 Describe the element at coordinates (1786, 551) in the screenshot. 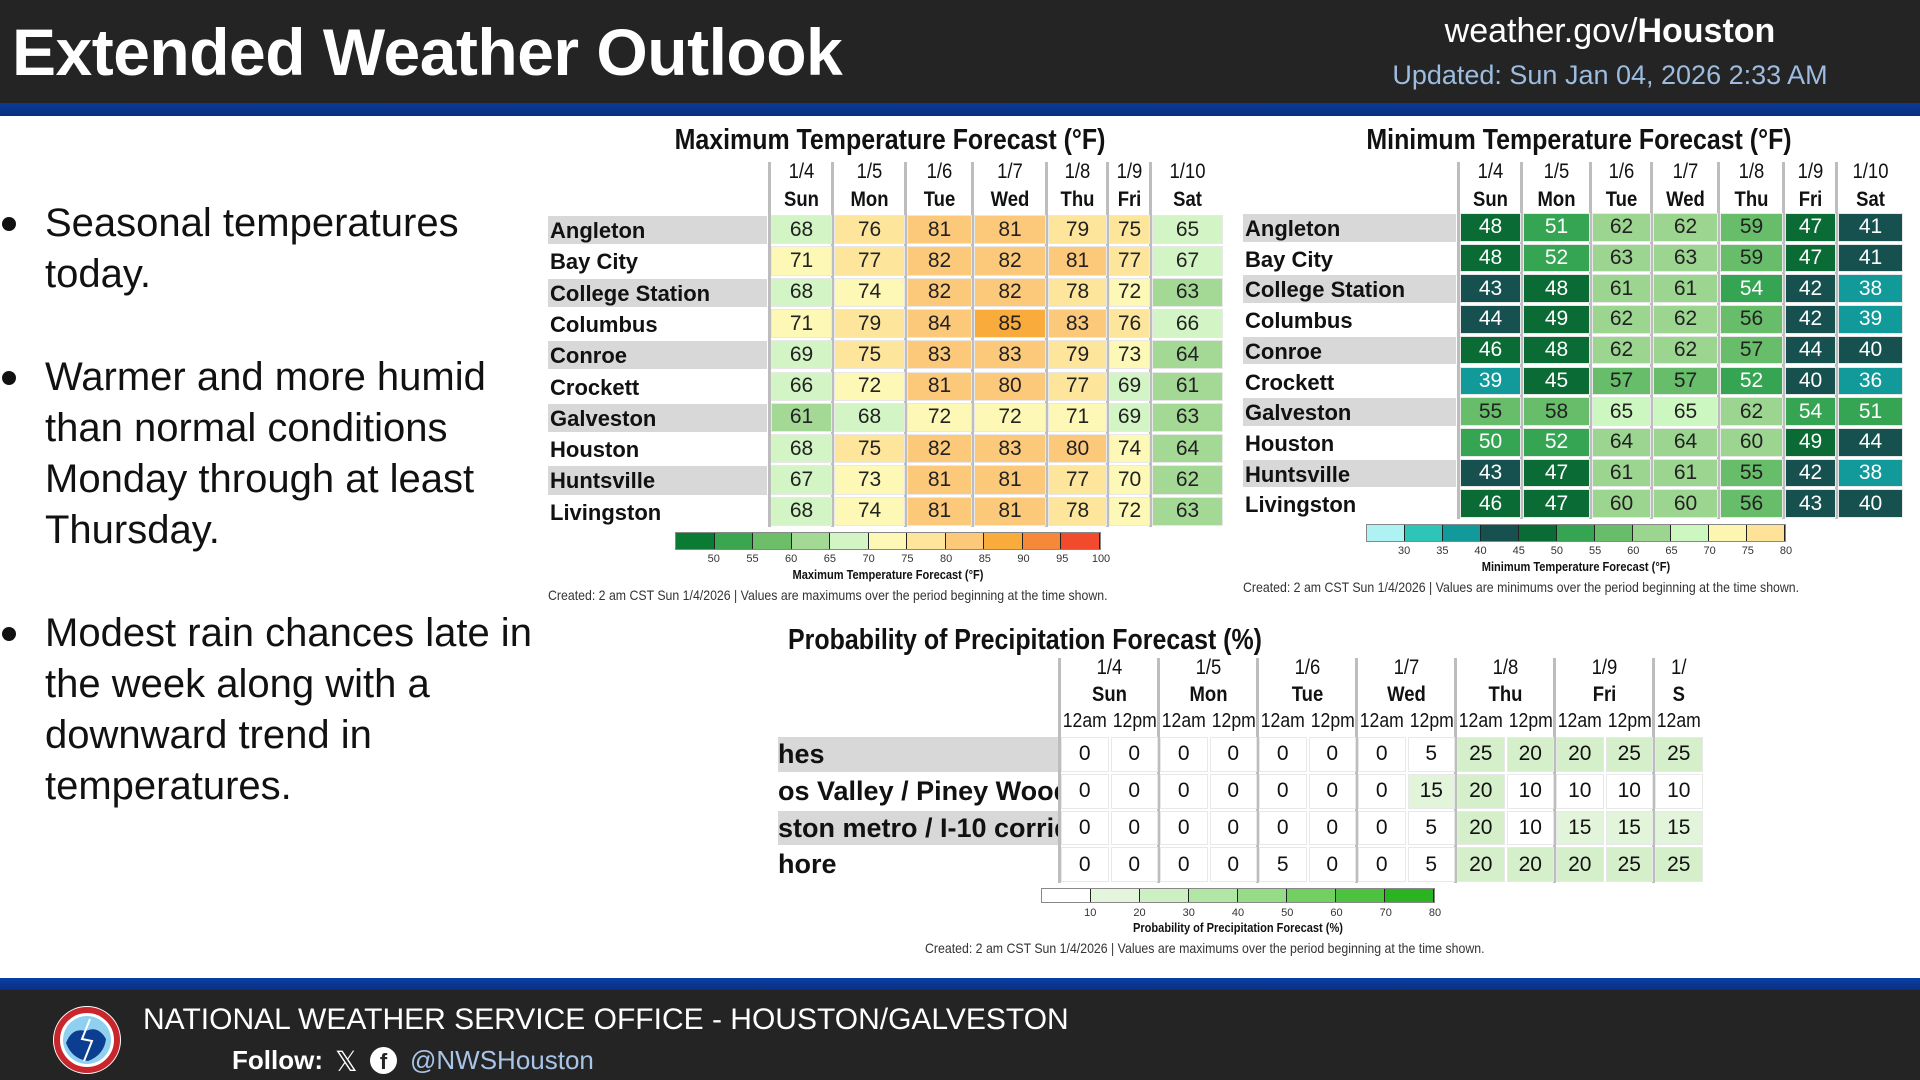

I see `legend-tick: 80` at that location.